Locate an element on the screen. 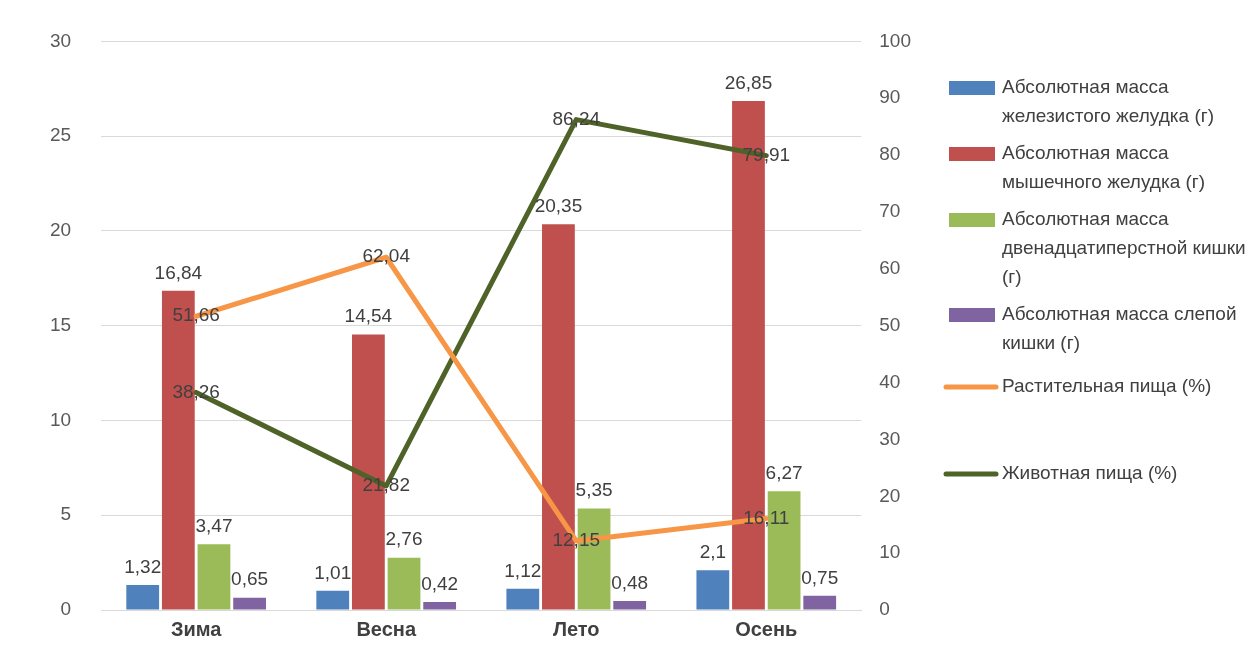  data-label: 3,47 is located at coordinates (214, 525).